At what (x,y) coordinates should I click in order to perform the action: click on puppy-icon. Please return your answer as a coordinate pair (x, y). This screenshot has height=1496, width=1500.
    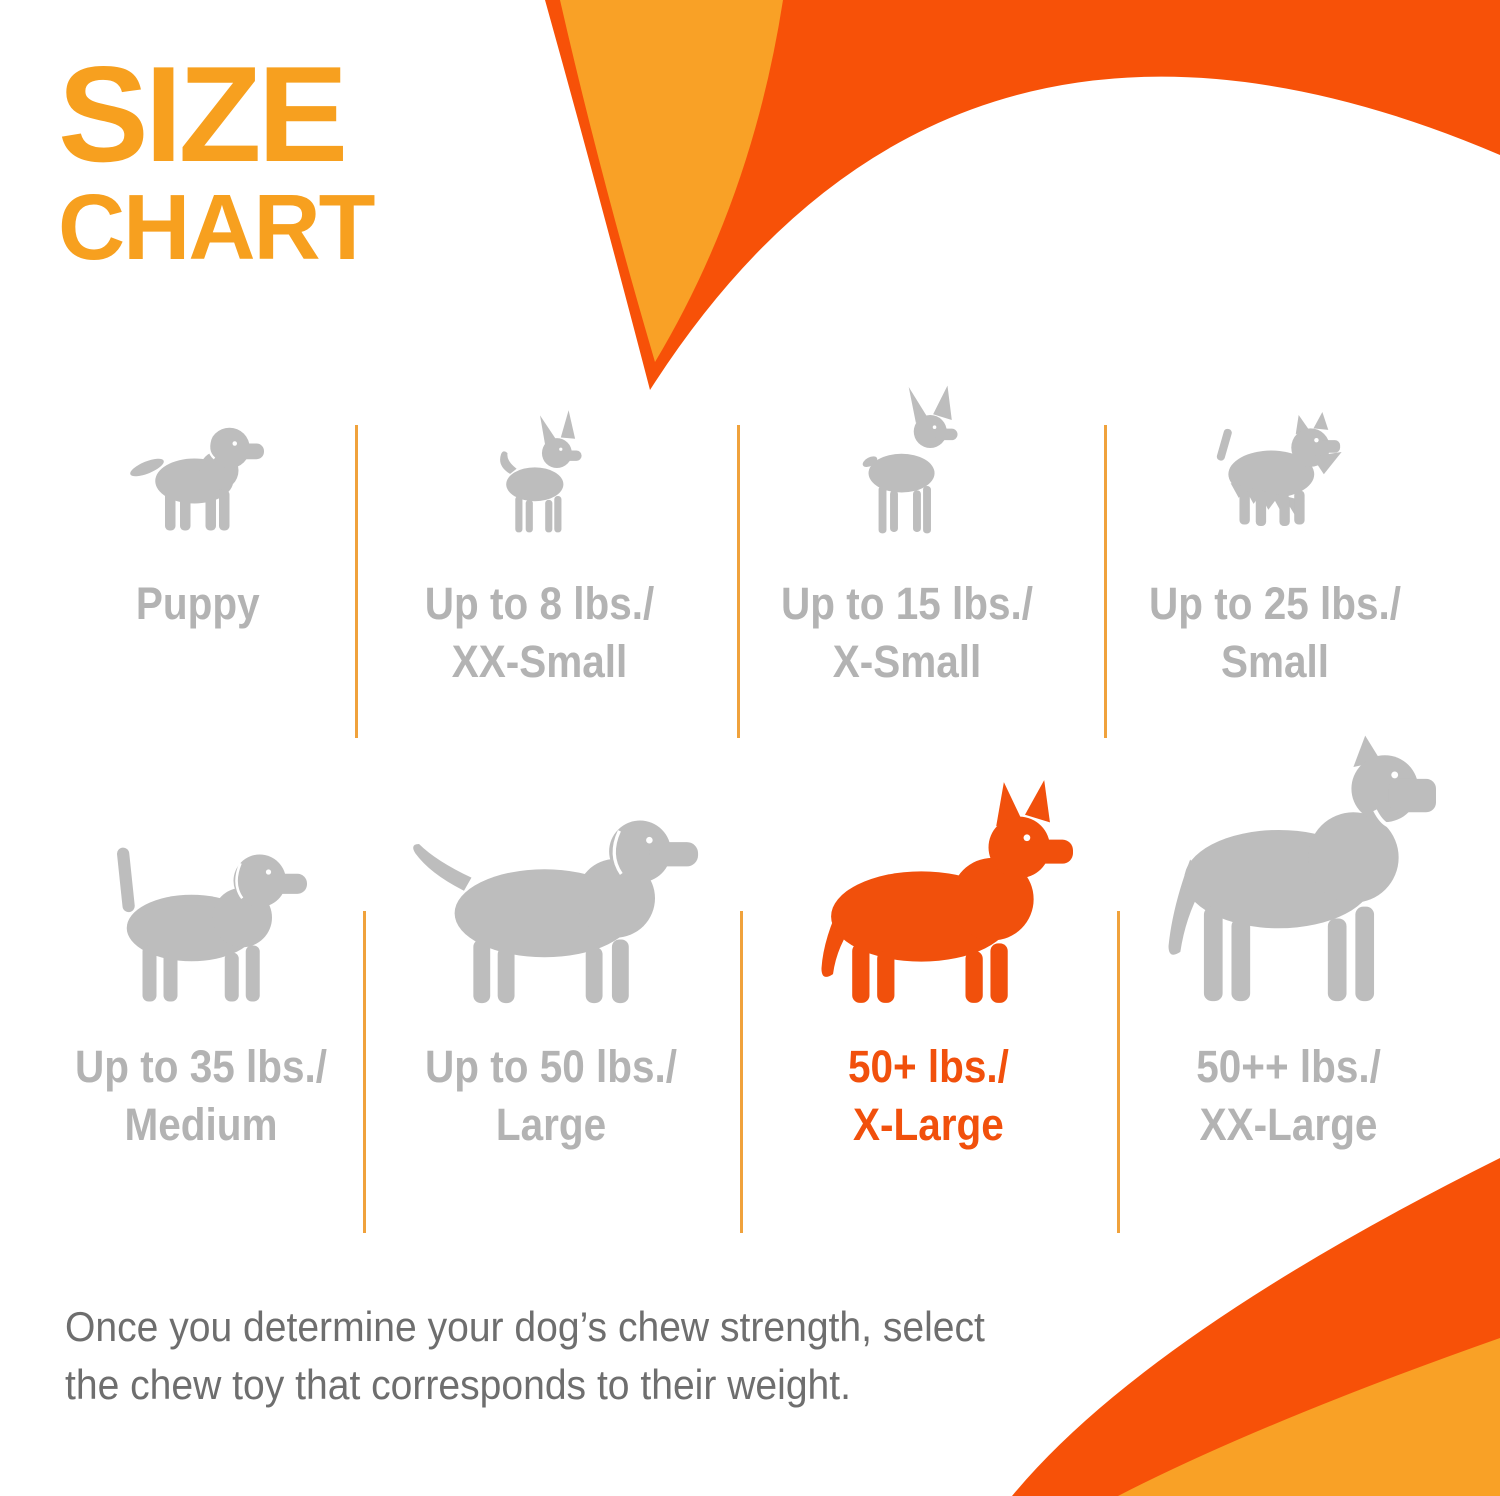
    Looking at the image, I should click on (196, 479).